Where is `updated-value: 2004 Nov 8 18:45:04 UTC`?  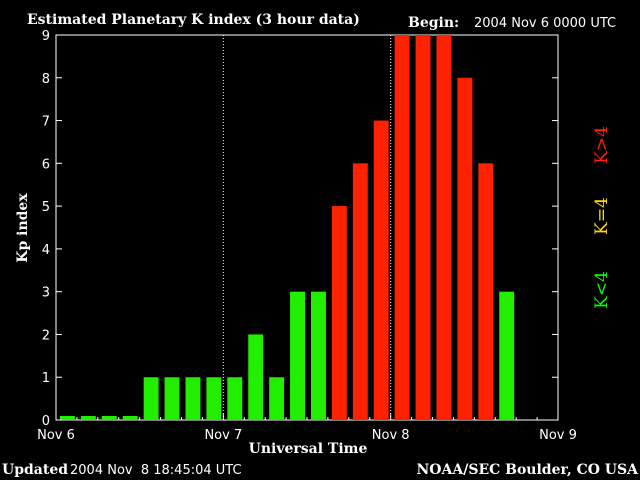
updated-value: 2004 Nov 8 18:45:04 UTC is located at coordinates (156, 470).